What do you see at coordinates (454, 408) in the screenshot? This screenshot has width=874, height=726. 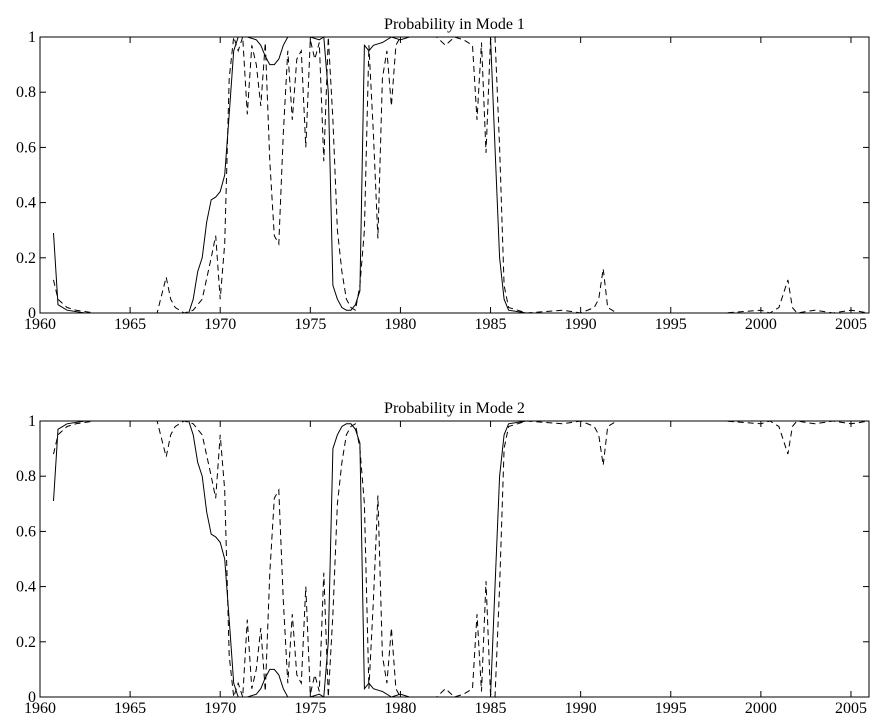 I see `chart-title: Probability in Mode 2` at bounding box center [454, 408].